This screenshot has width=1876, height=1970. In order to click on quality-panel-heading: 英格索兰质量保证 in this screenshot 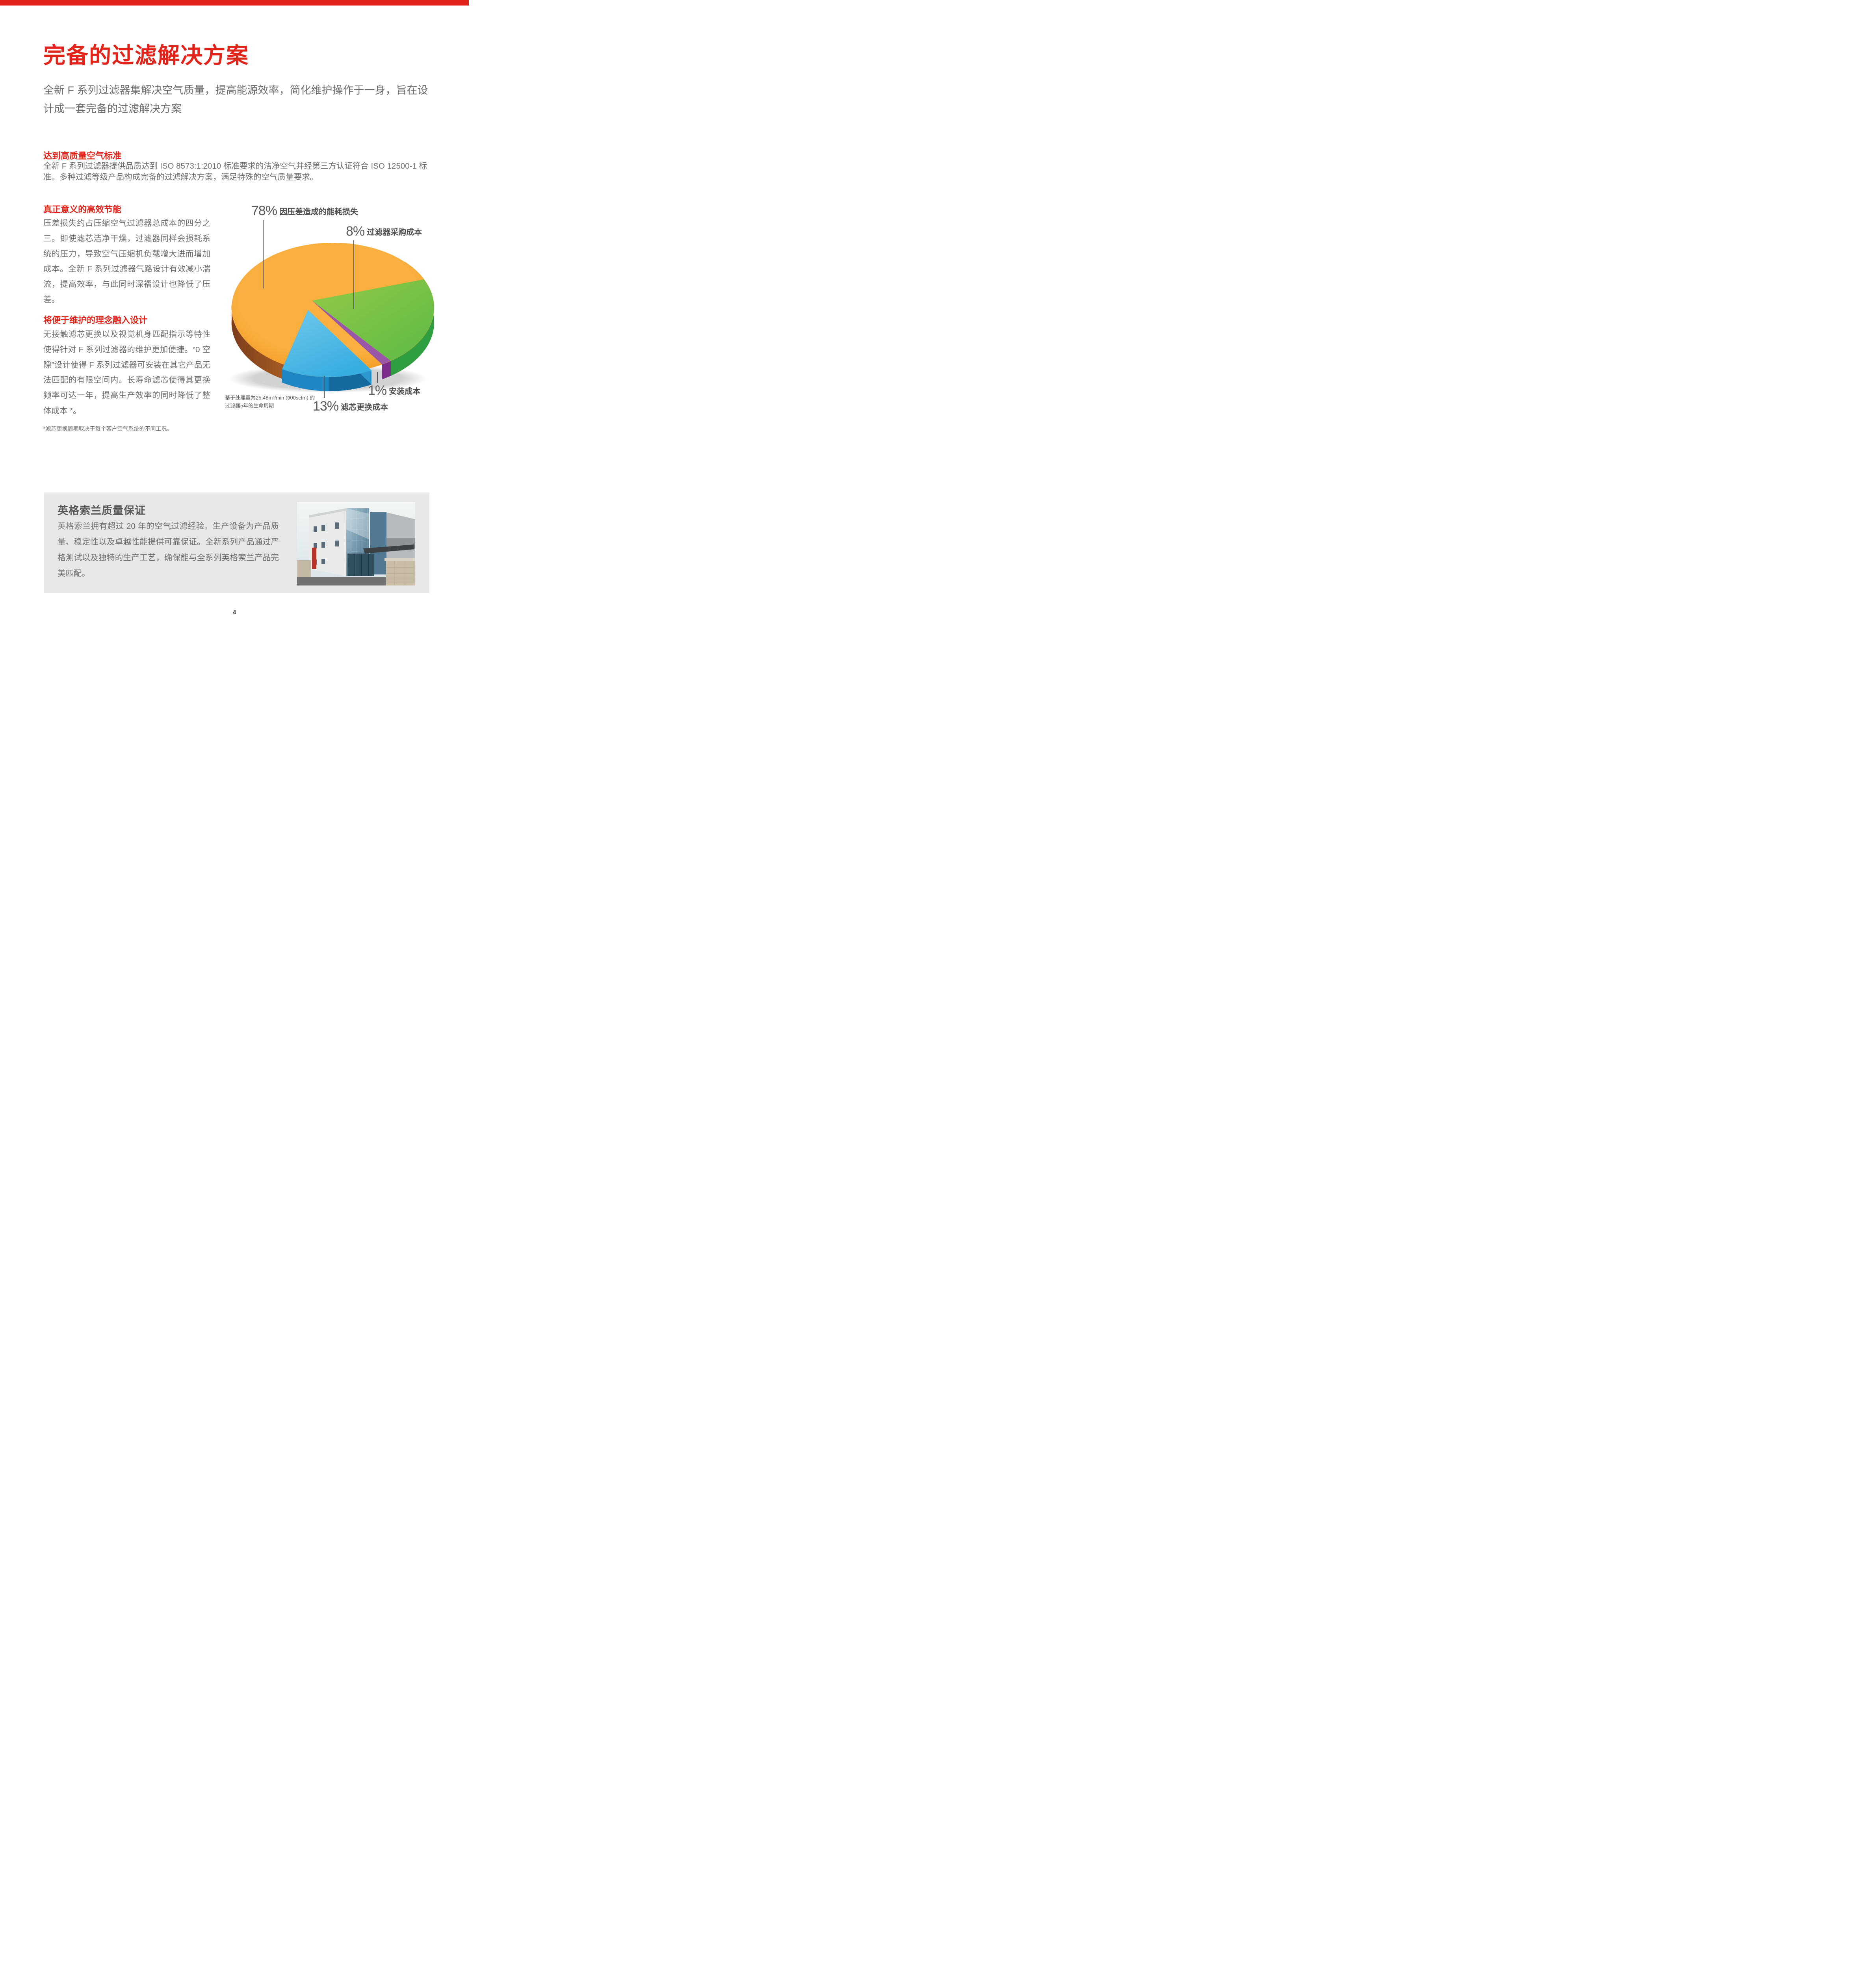, I will do `click(102, 511)`.